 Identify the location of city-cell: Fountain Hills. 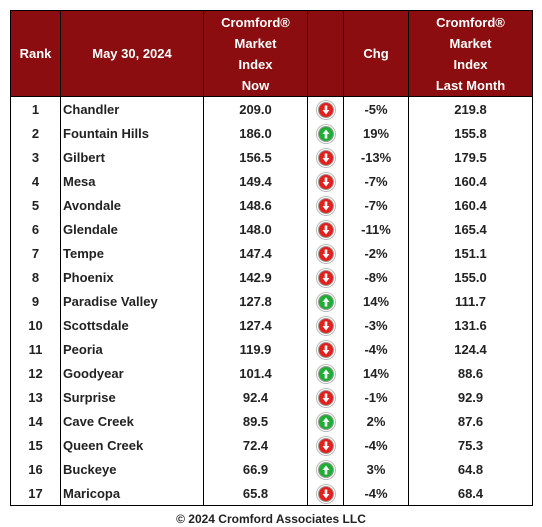
(132, 133).